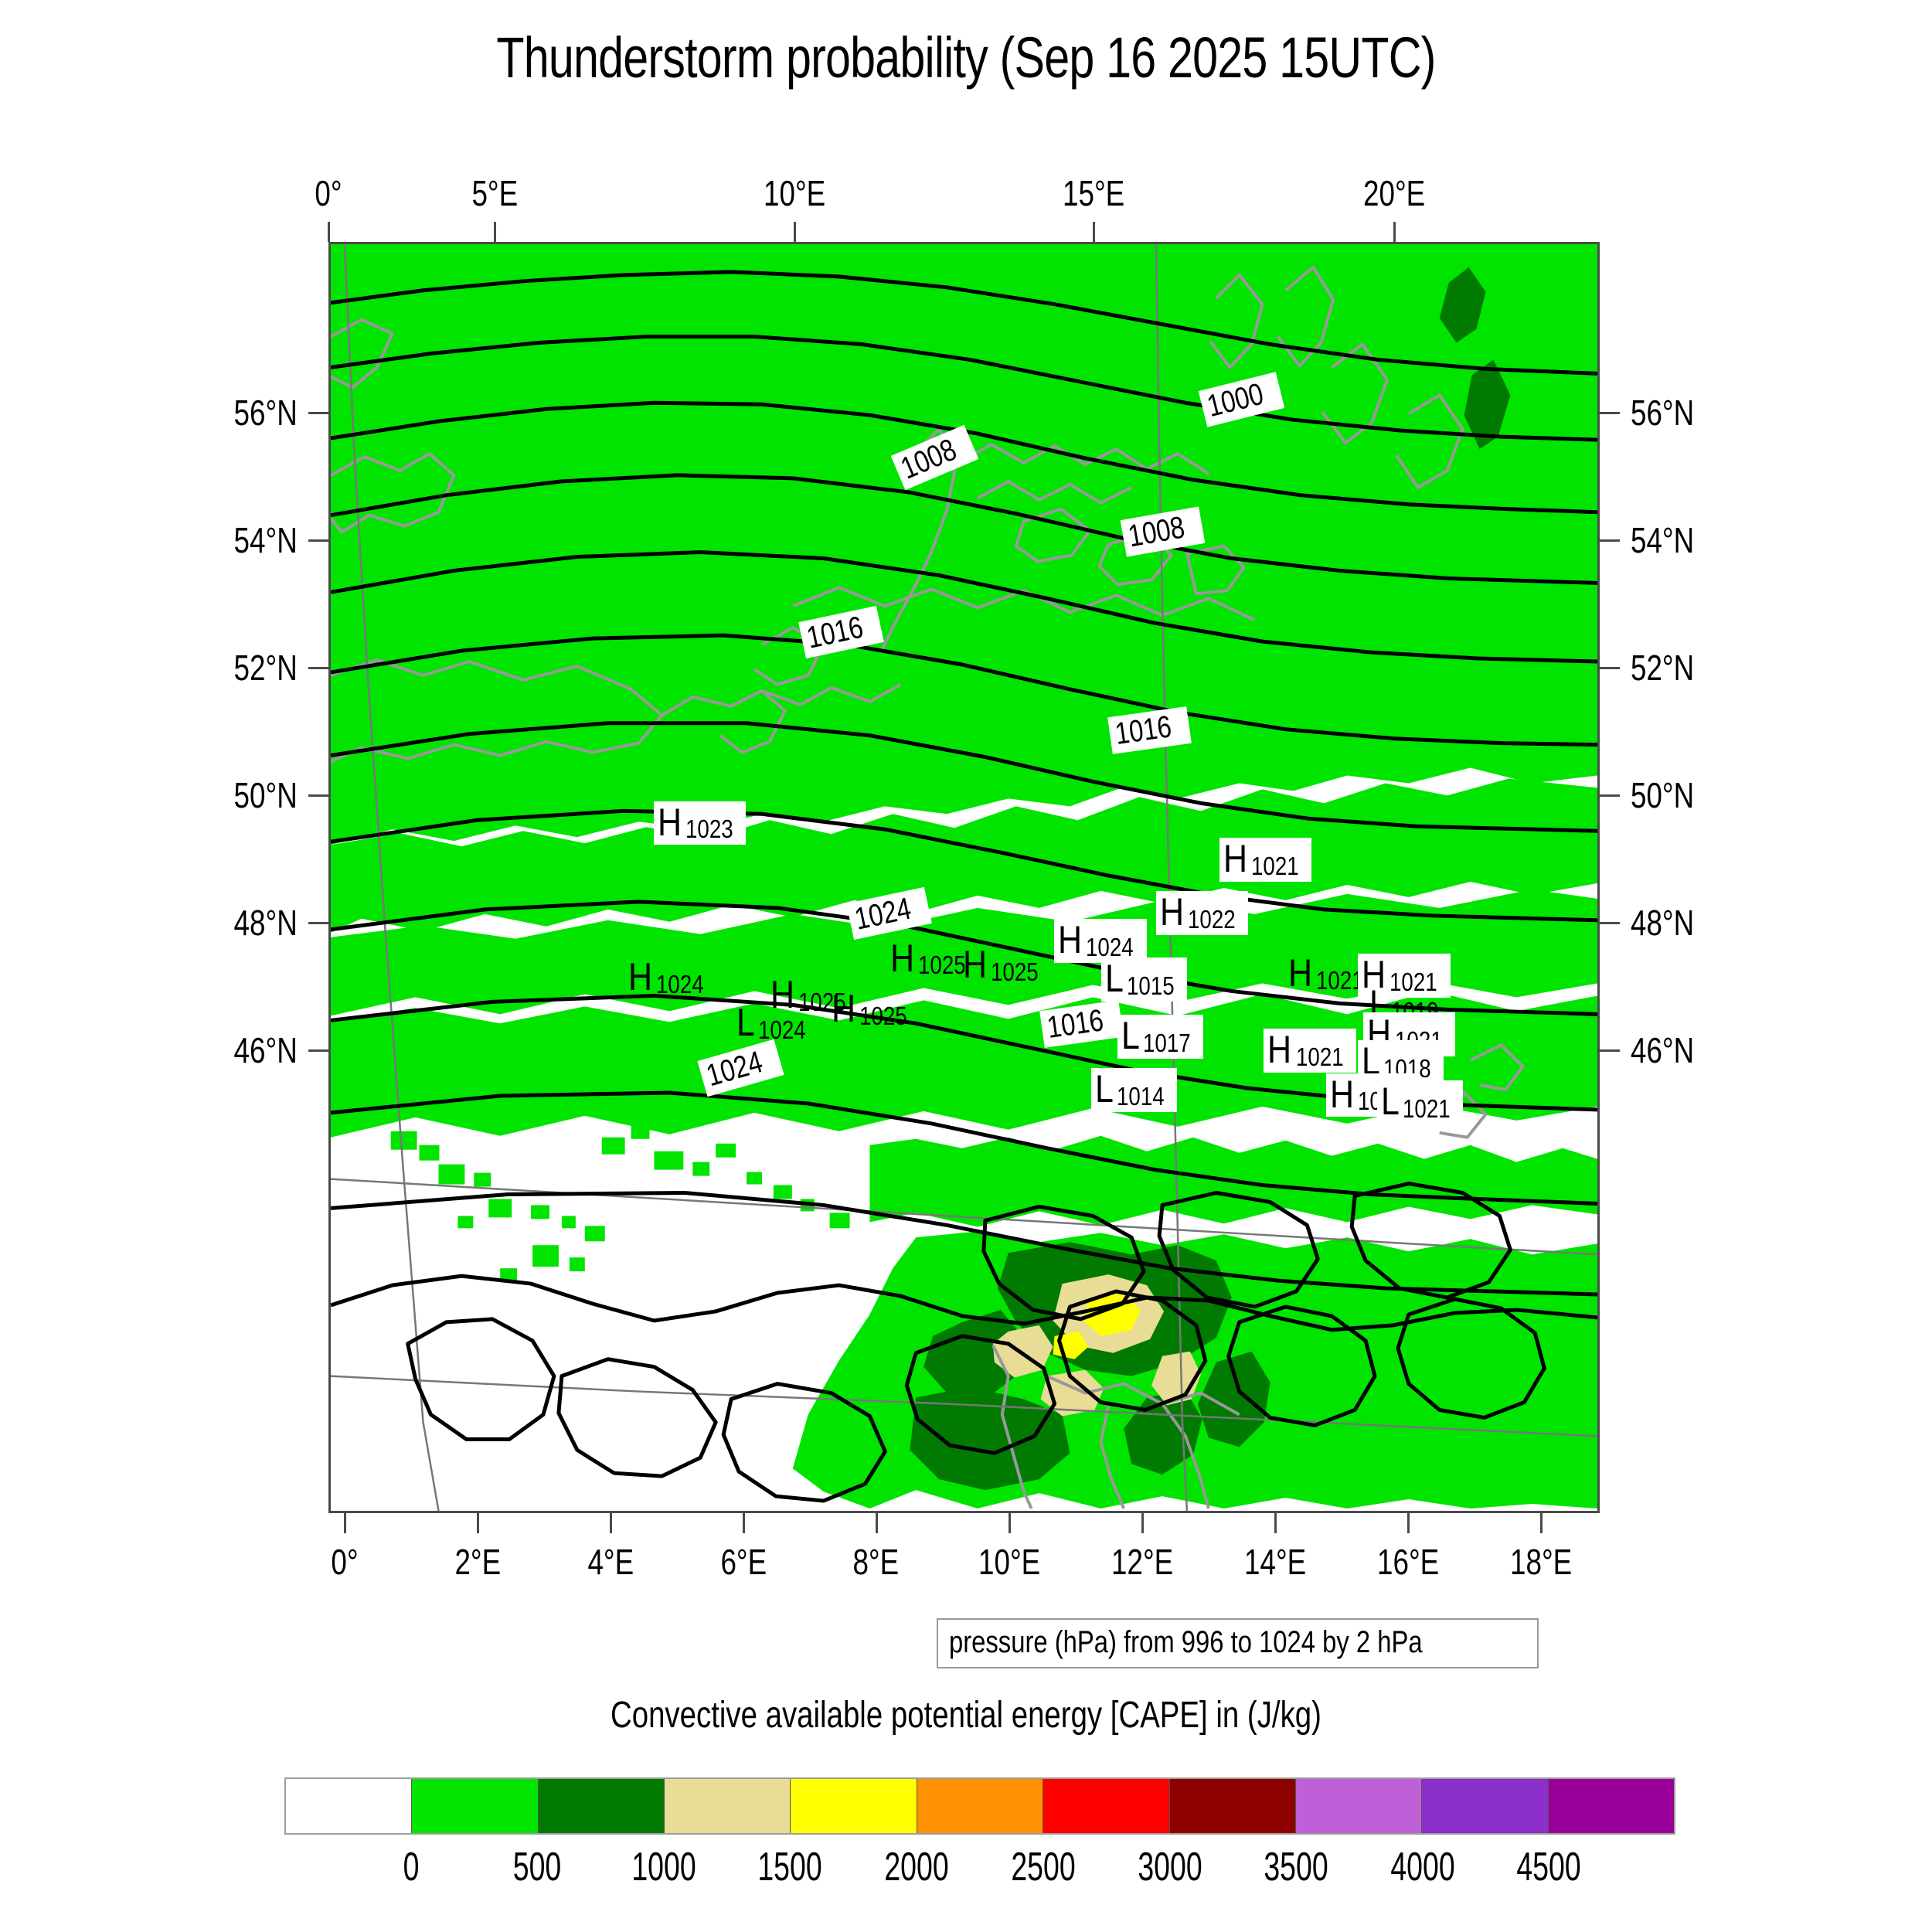 Image resolution: width=1932 pixels, height=1932 pixels. What do you see at coordinates (1663, 668) in the screenshot?
I see `lat-label-right-2: 52°N` at bounding box center [1663, 668].